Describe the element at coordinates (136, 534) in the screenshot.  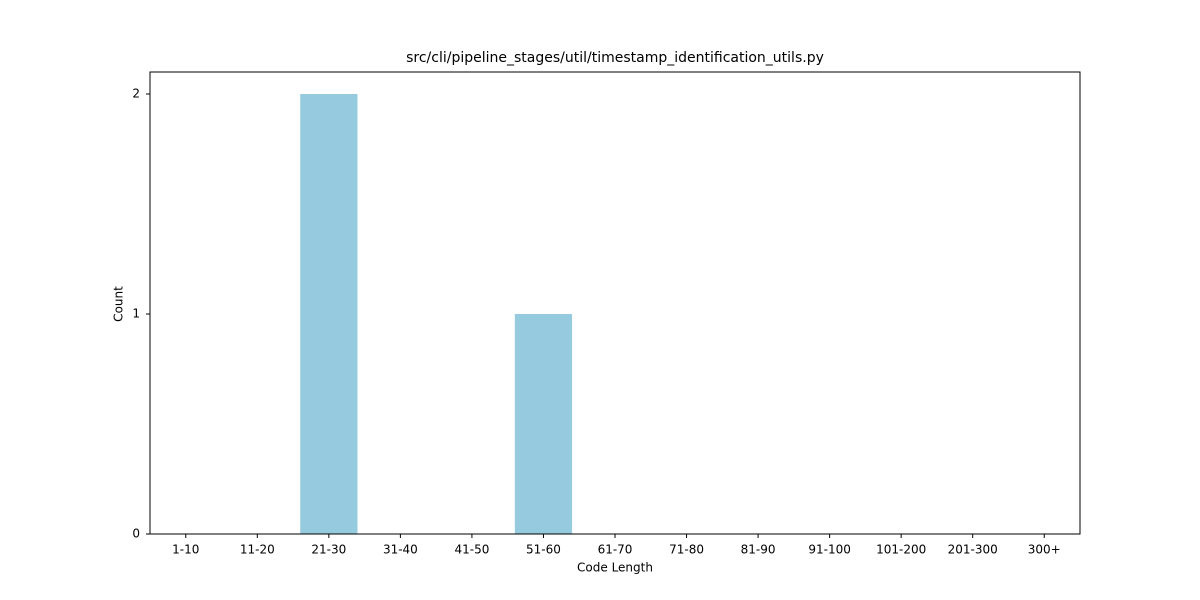
I see `y-tick-label: 0` at that location.